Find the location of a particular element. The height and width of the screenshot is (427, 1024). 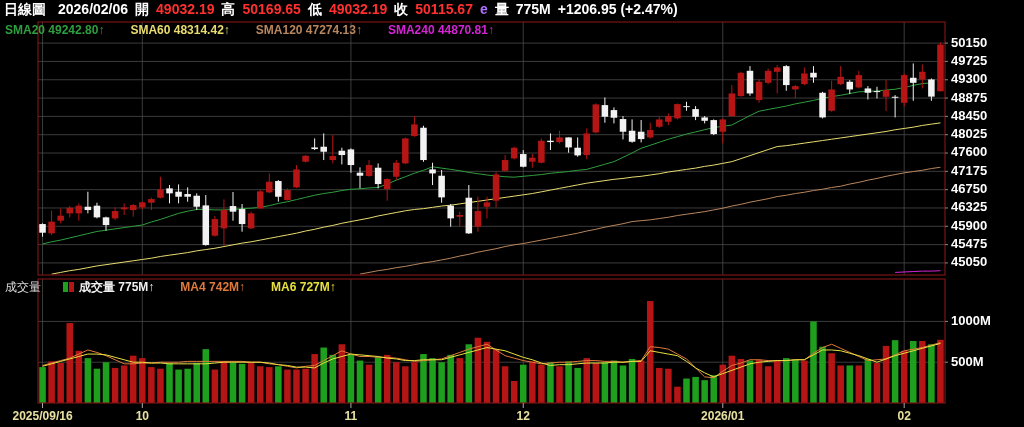

text: 量 is located at coordinates (501, 9).